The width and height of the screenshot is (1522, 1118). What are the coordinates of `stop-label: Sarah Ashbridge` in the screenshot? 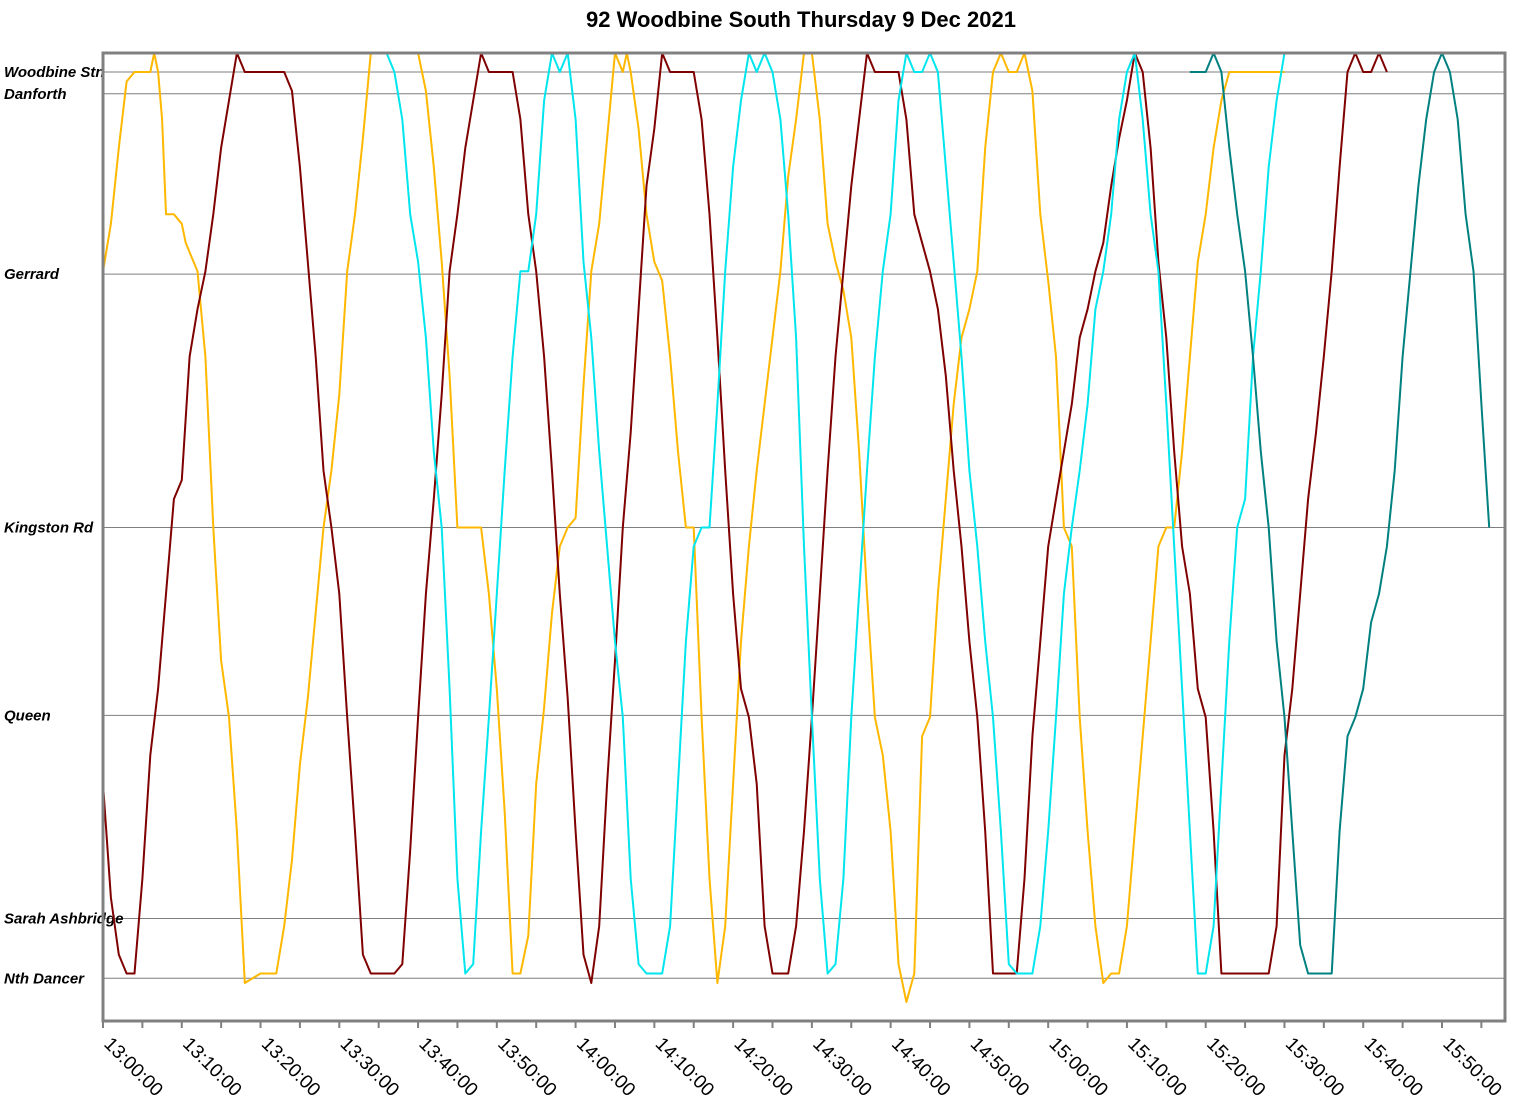 It's located at (63, 919).